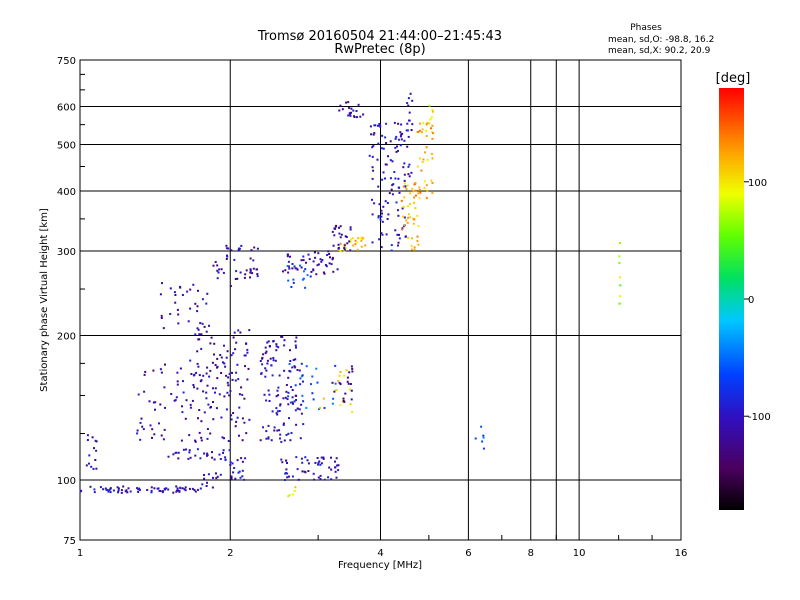 This screenshot has width=800, height=600. What do you see at coordinates (230, 553) in the screenshot?
I see `x-tick-label: 2` at bounding box center [230, 553].